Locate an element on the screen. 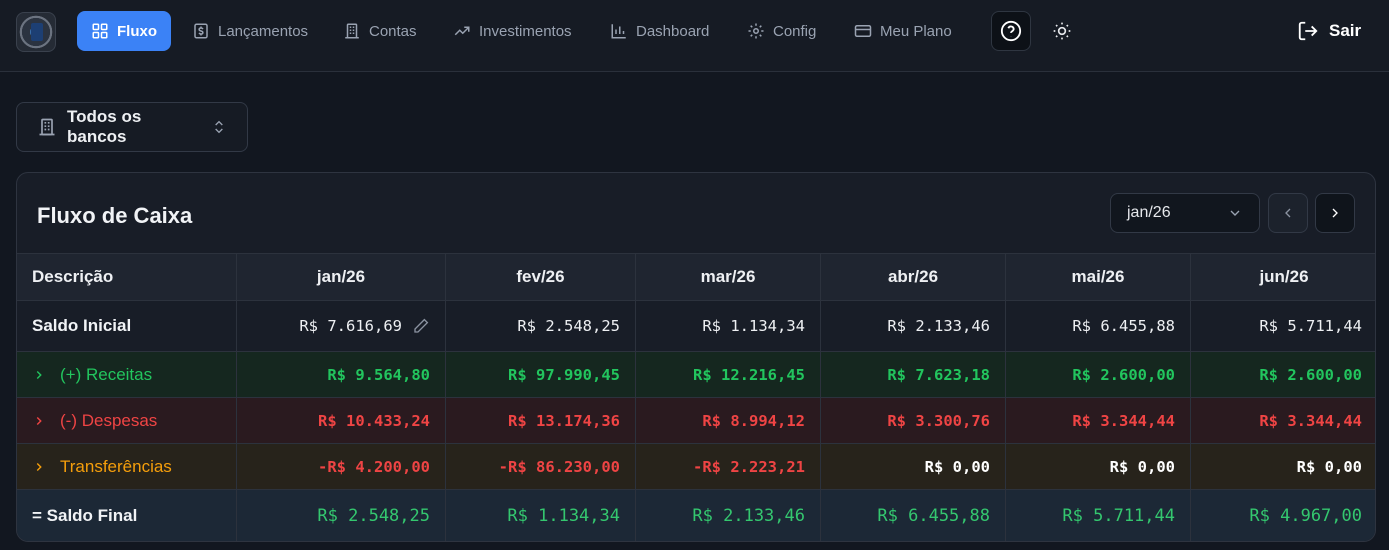 Image resolution: width=1389 pixels, height=550 pixels. nav-item-label: Meu Plano is located at coordinates (916, 31).